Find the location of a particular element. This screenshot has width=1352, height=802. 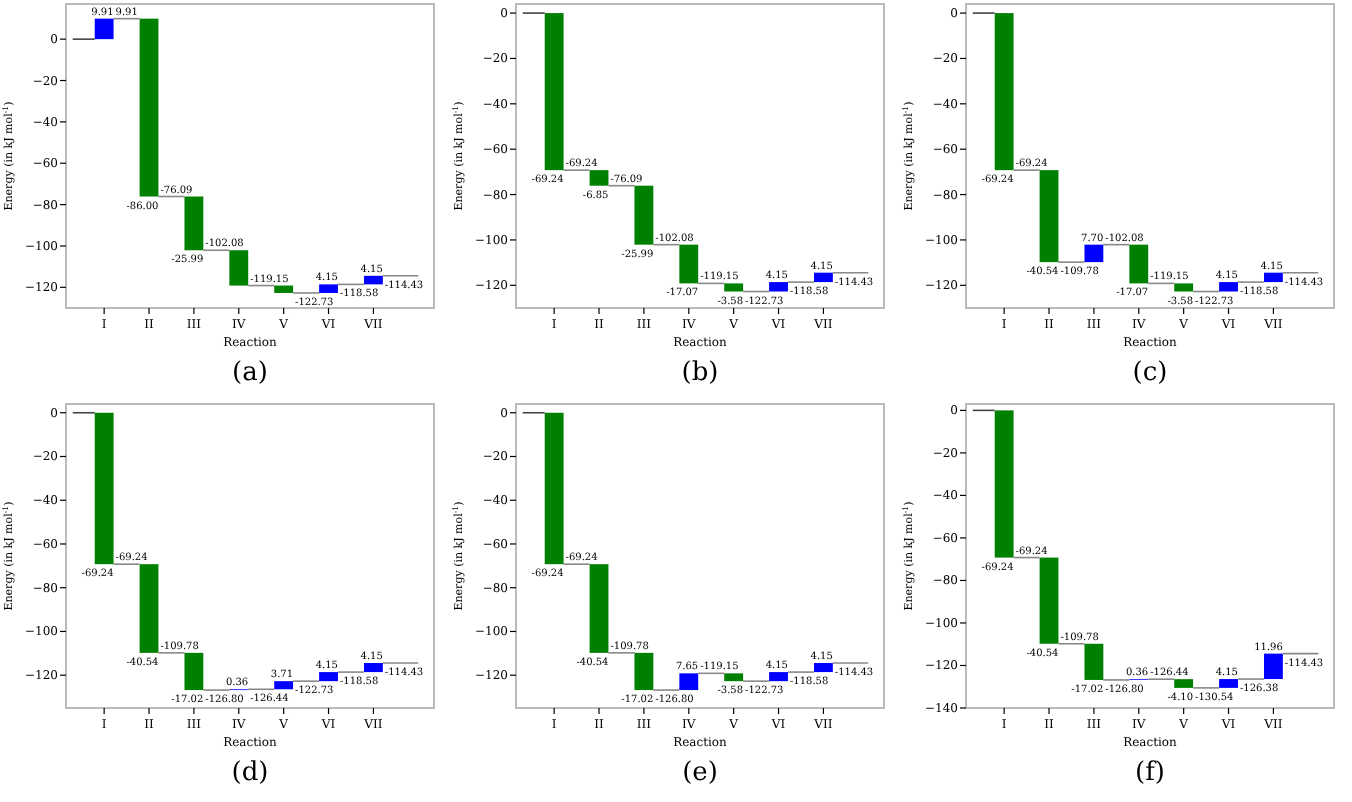

text: (a) is located at coordinates (250, 373).